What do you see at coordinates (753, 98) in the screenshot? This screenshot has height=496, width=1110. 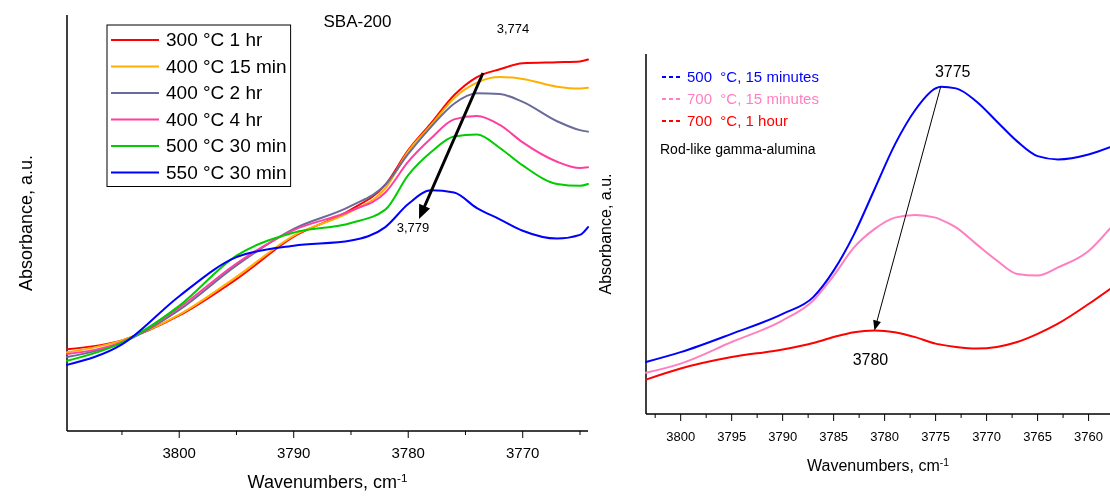 I see `legend-label: 700 °C, 15 minutes` at bounding box center [753, 98].